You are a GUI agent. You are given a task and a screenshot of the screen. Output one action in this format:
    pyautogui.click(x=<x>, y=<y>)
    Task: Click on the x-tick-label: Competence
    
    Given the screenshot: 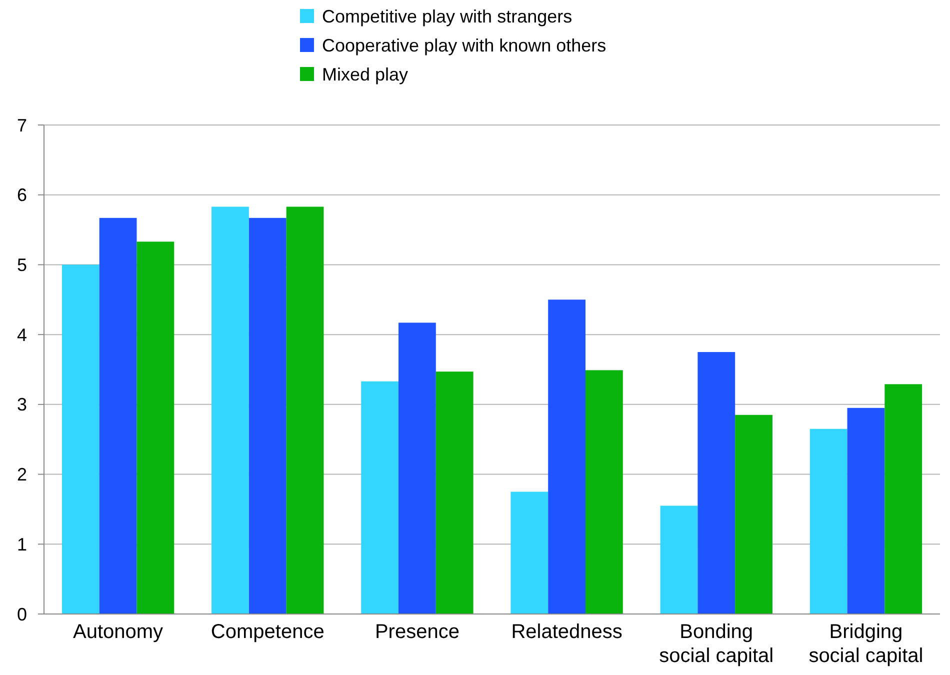 What is the action you would take?
    pyautogui.click(x=267, y=632)
    